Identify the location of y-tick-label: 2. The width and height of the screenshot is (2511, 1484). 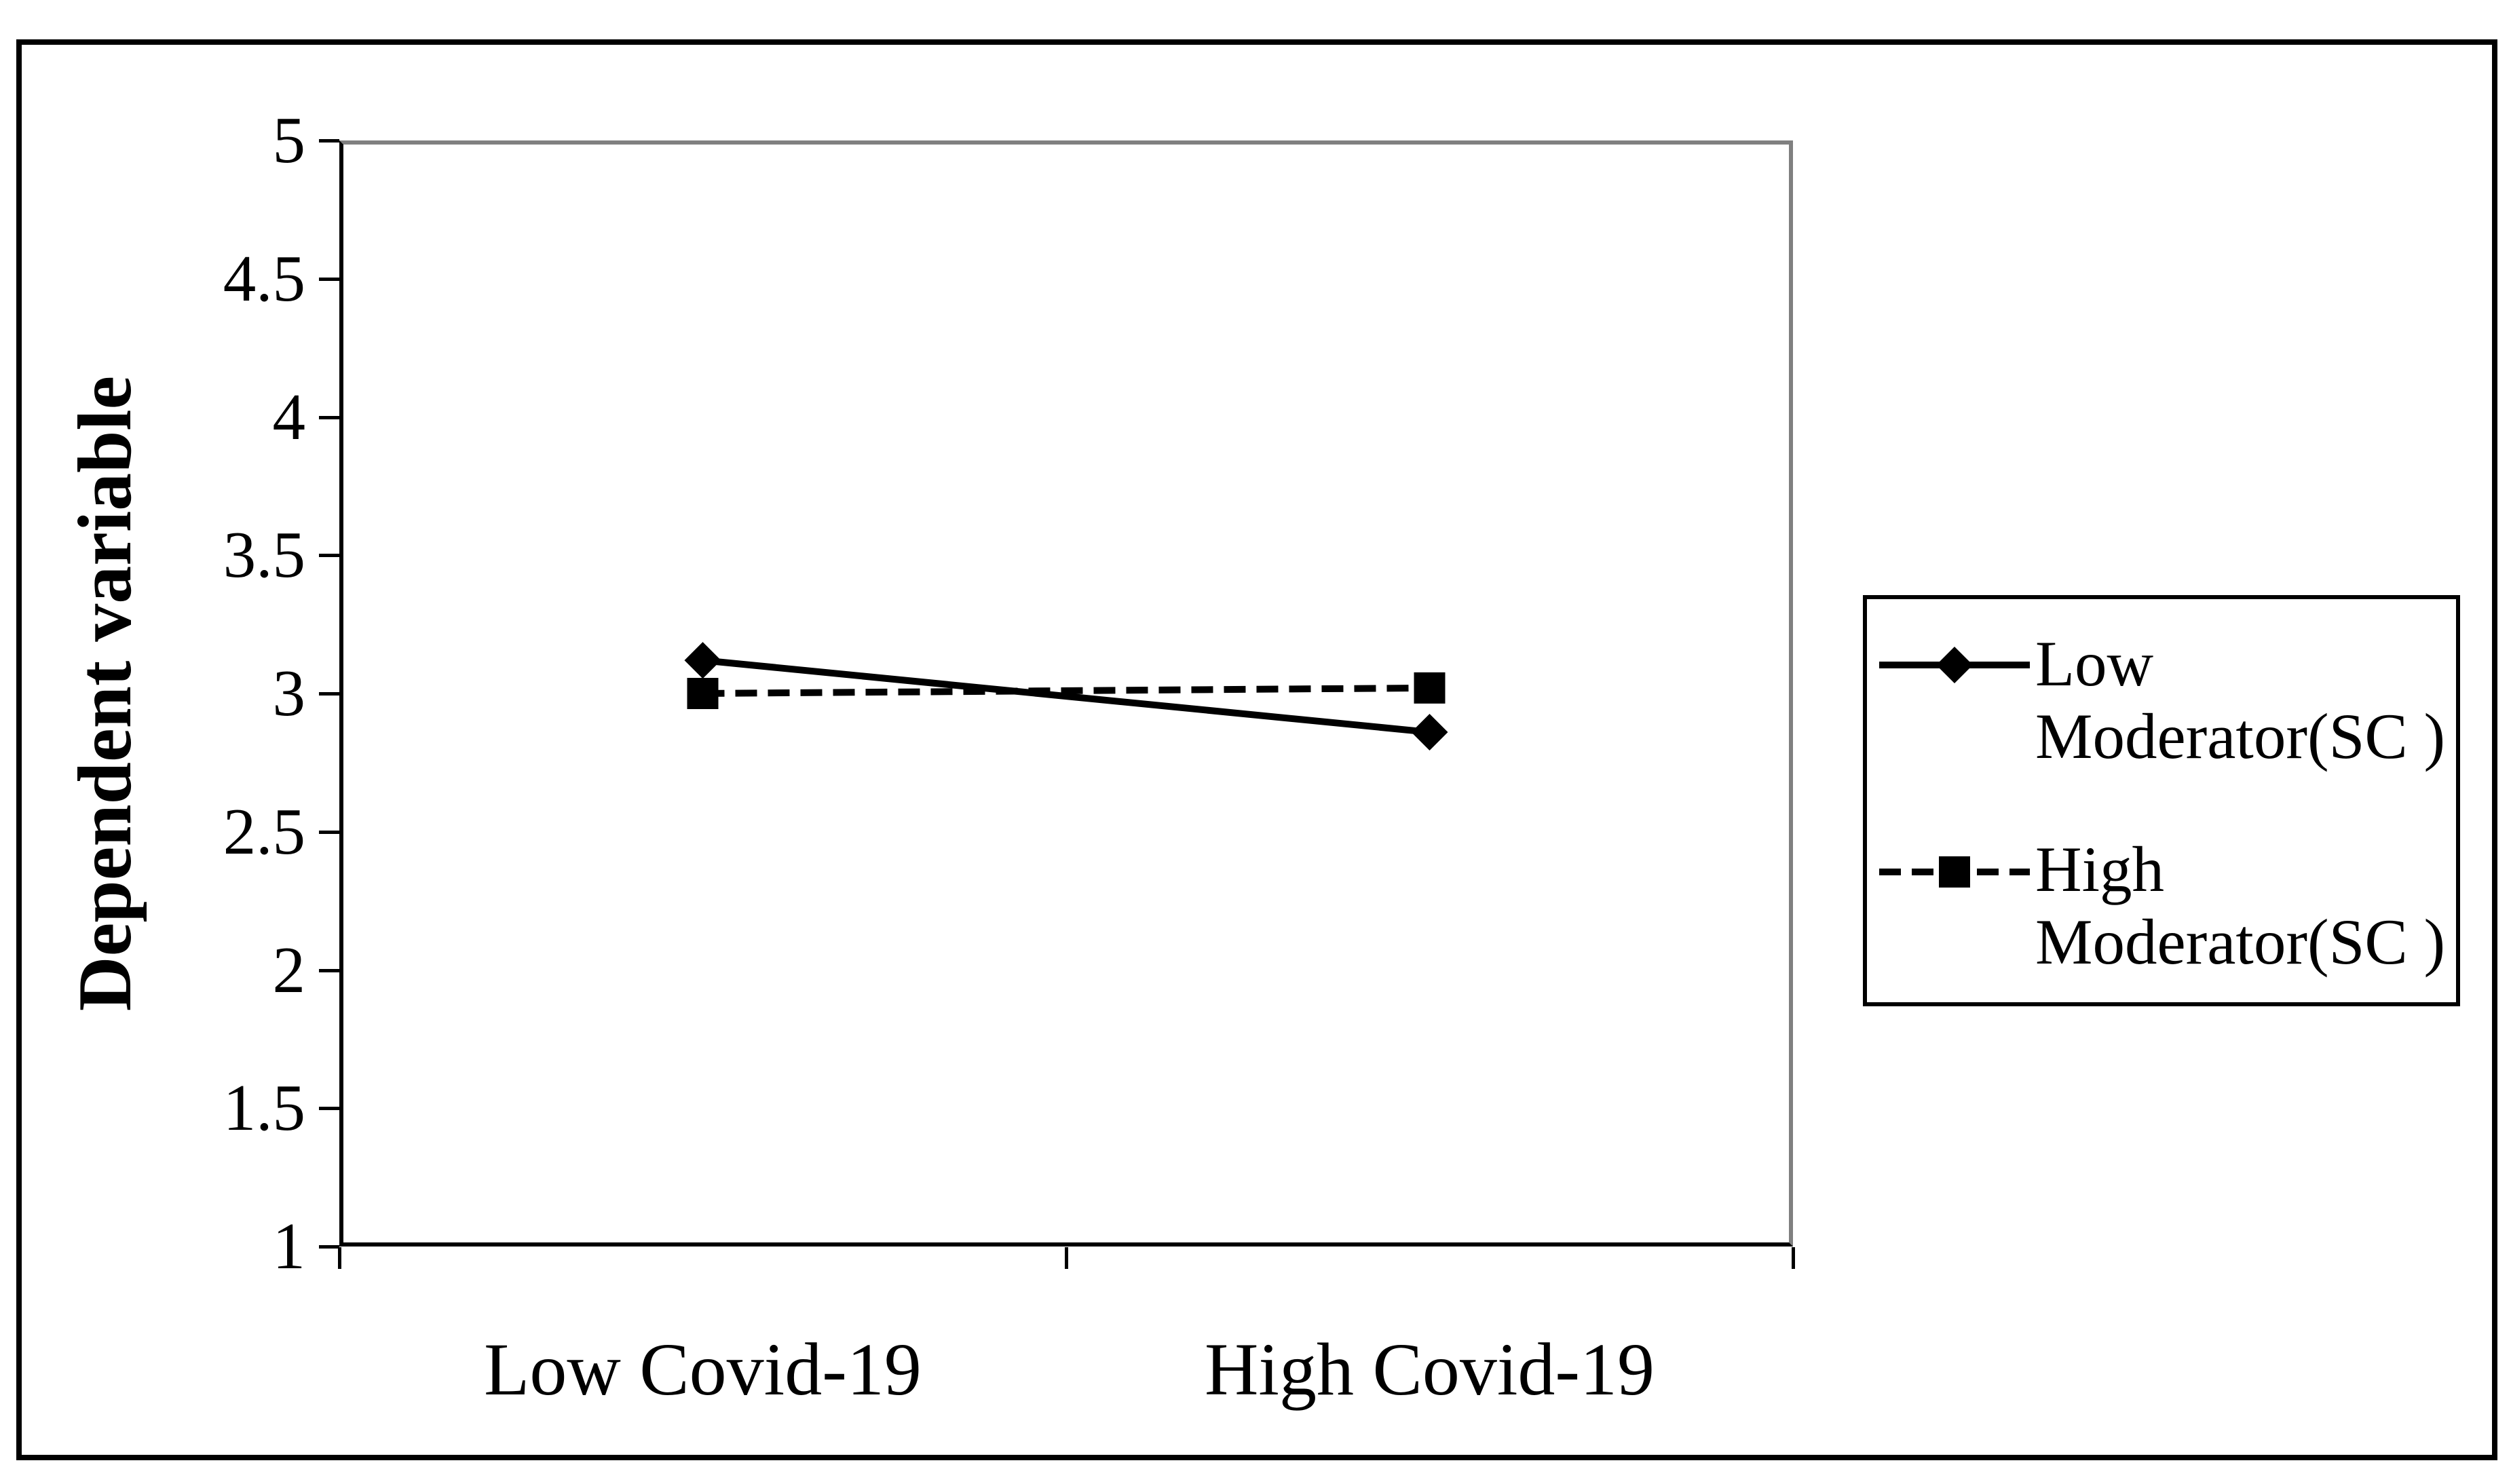
(289, 969).